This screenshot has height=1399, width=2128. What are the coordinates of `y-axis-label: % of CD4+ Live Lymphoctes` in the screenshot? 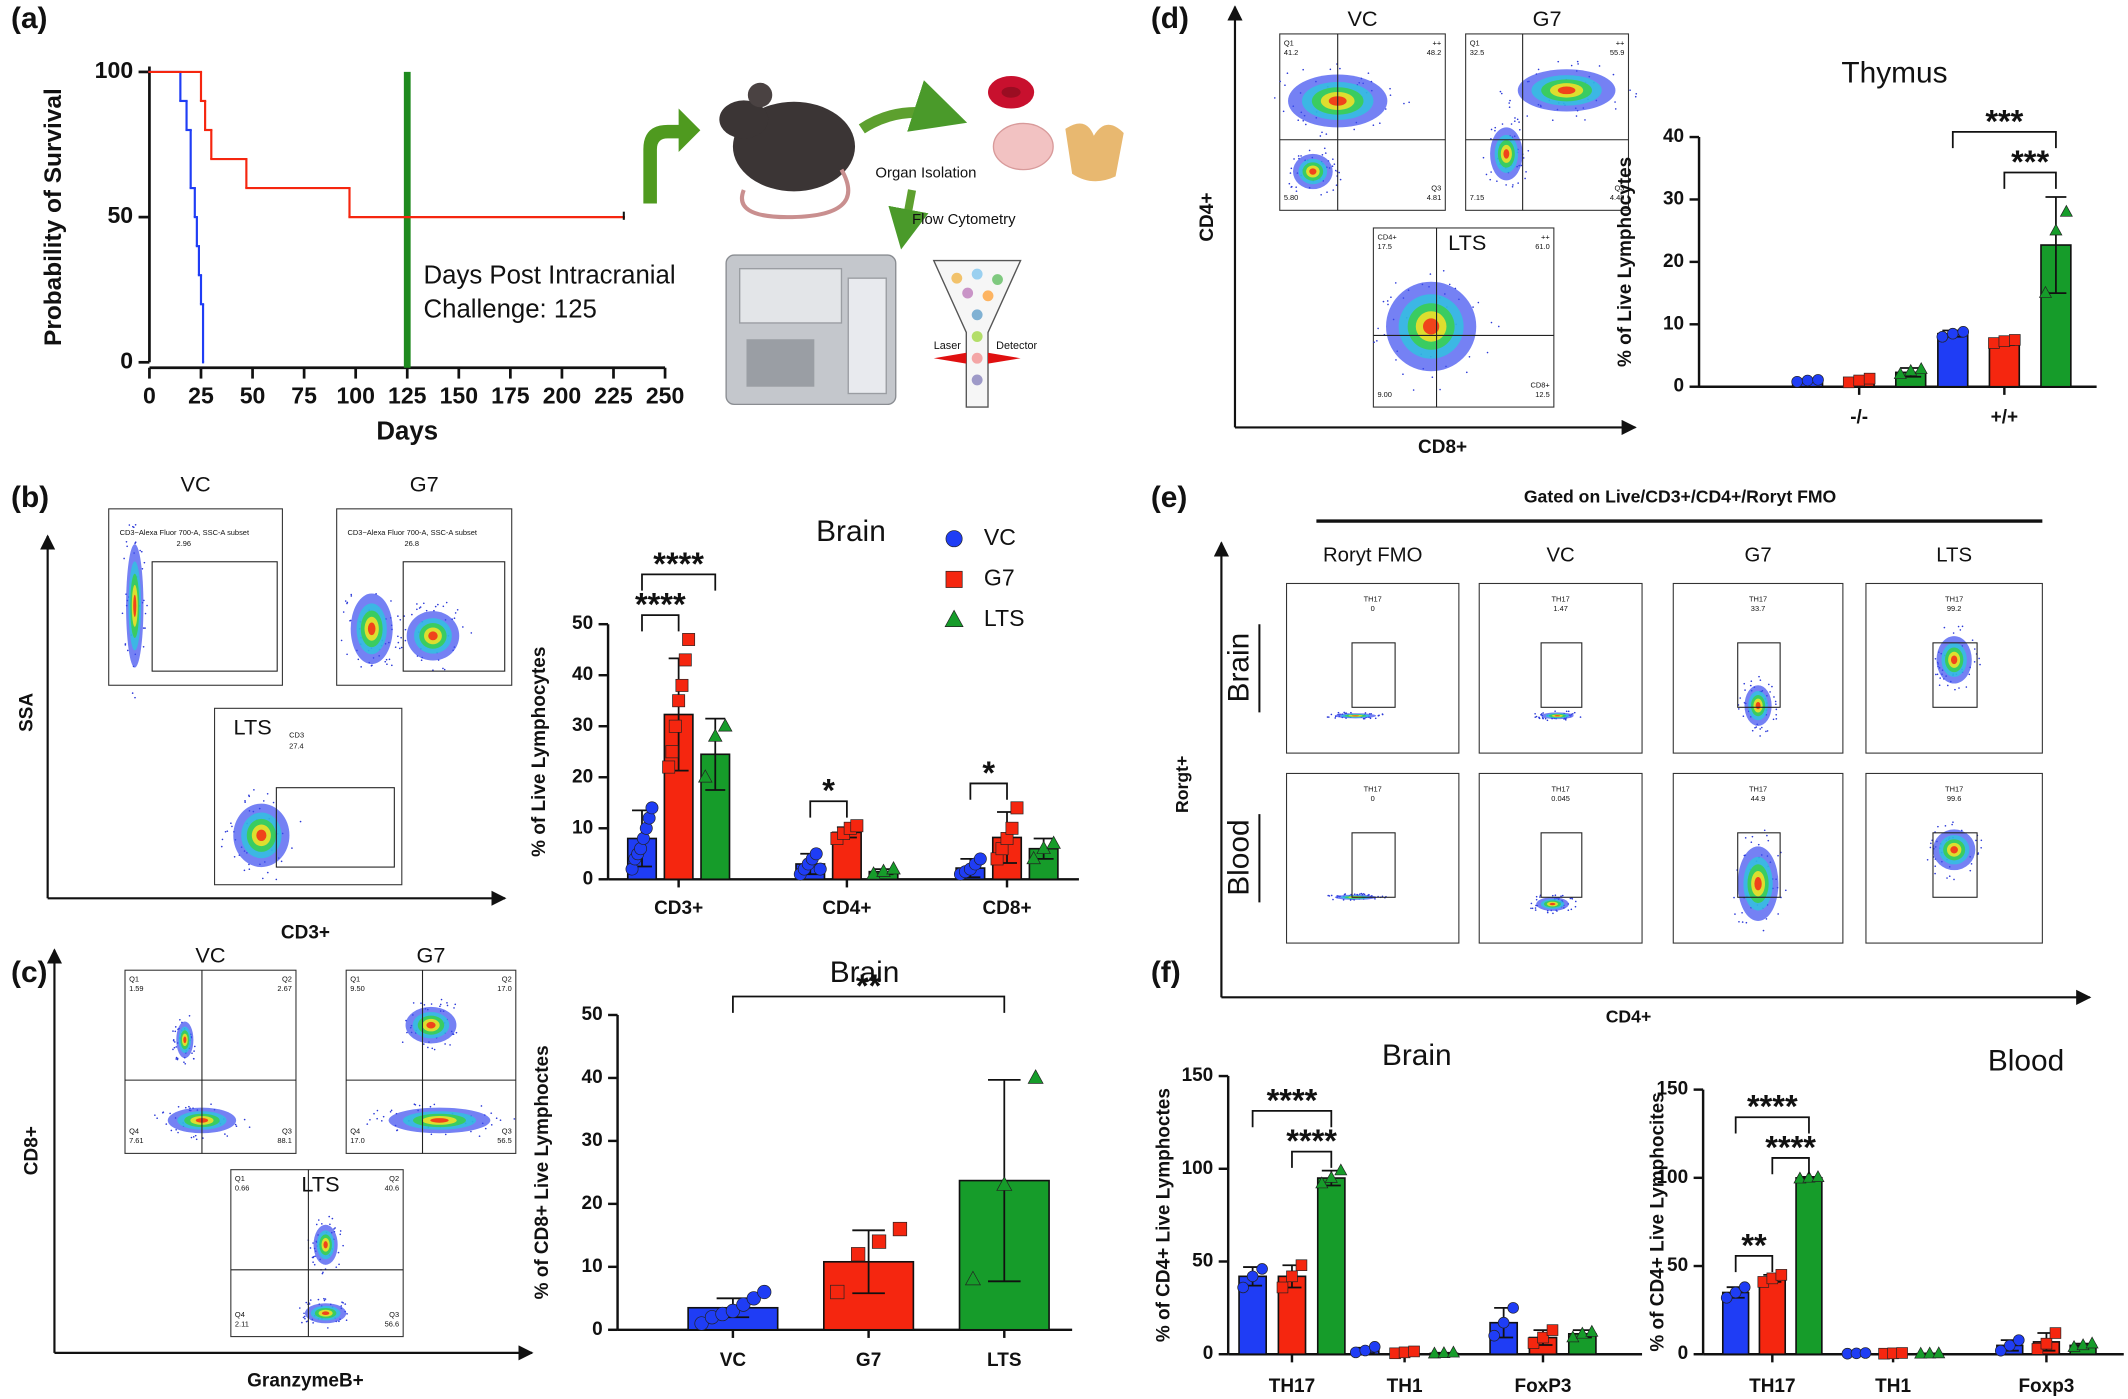 It's located at (1163, 1215).